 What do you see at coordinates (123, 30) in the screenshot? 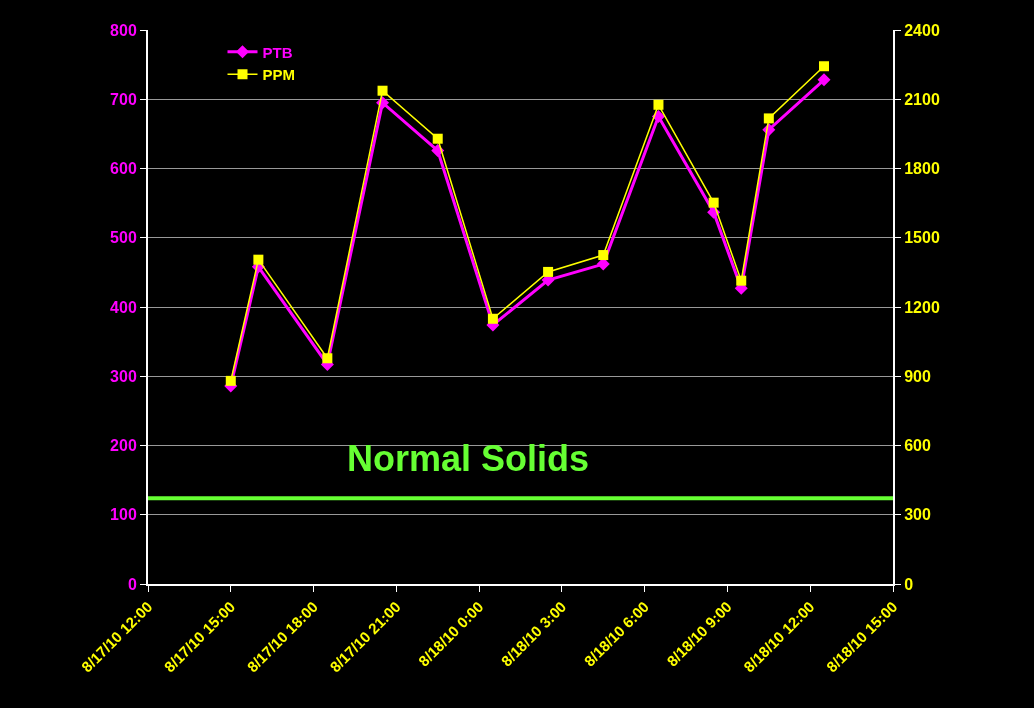
I see `y-tick-label: 800` at bounding box center [123, 30].